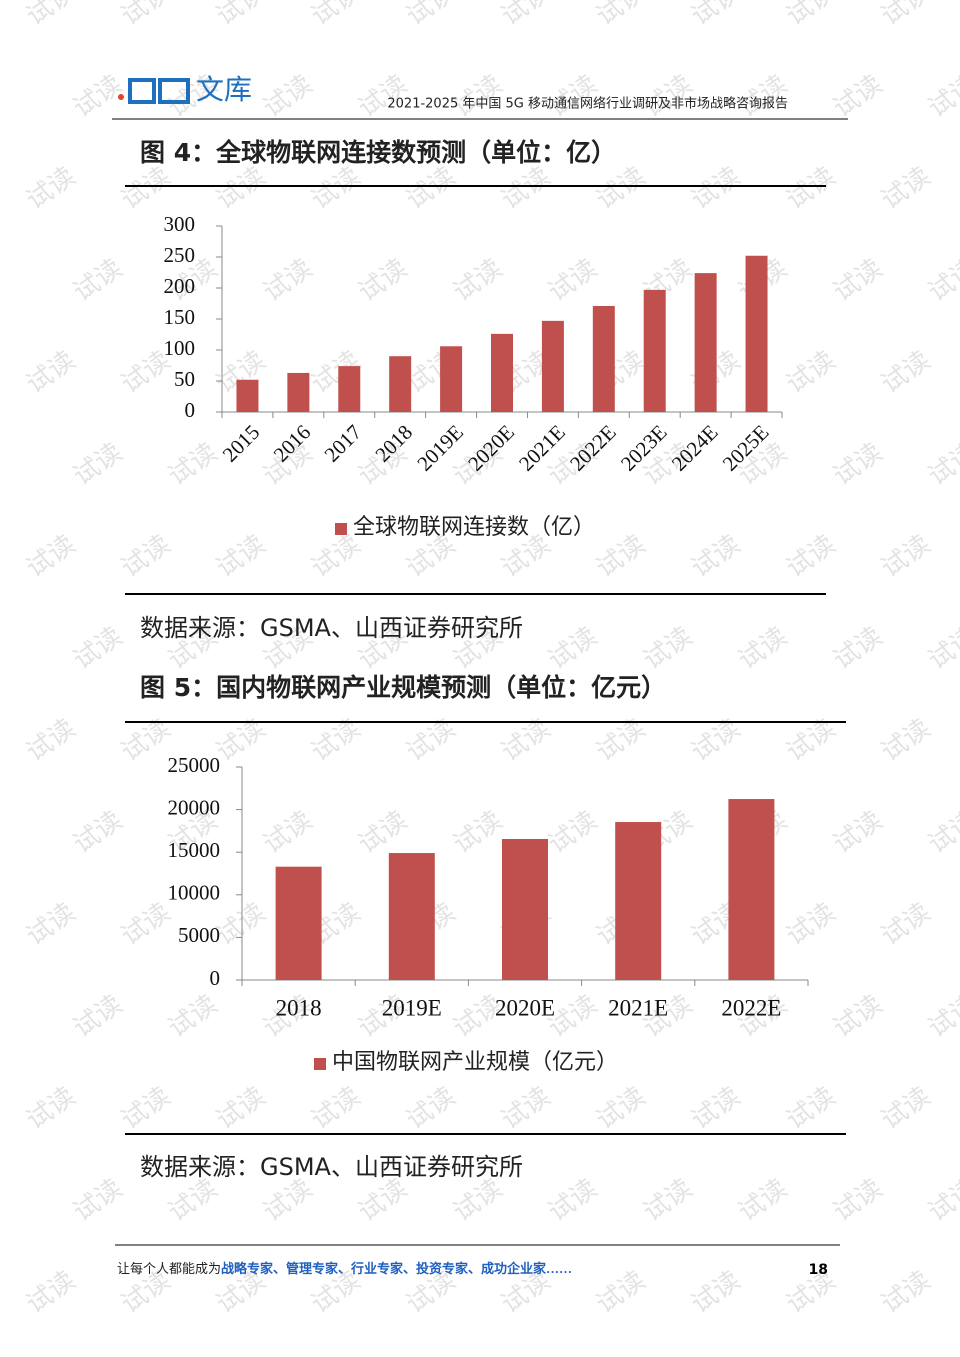  Describe the element at coordinates (194, 893) in the screenshot. I see `y-tick-label: 10000` at that location.